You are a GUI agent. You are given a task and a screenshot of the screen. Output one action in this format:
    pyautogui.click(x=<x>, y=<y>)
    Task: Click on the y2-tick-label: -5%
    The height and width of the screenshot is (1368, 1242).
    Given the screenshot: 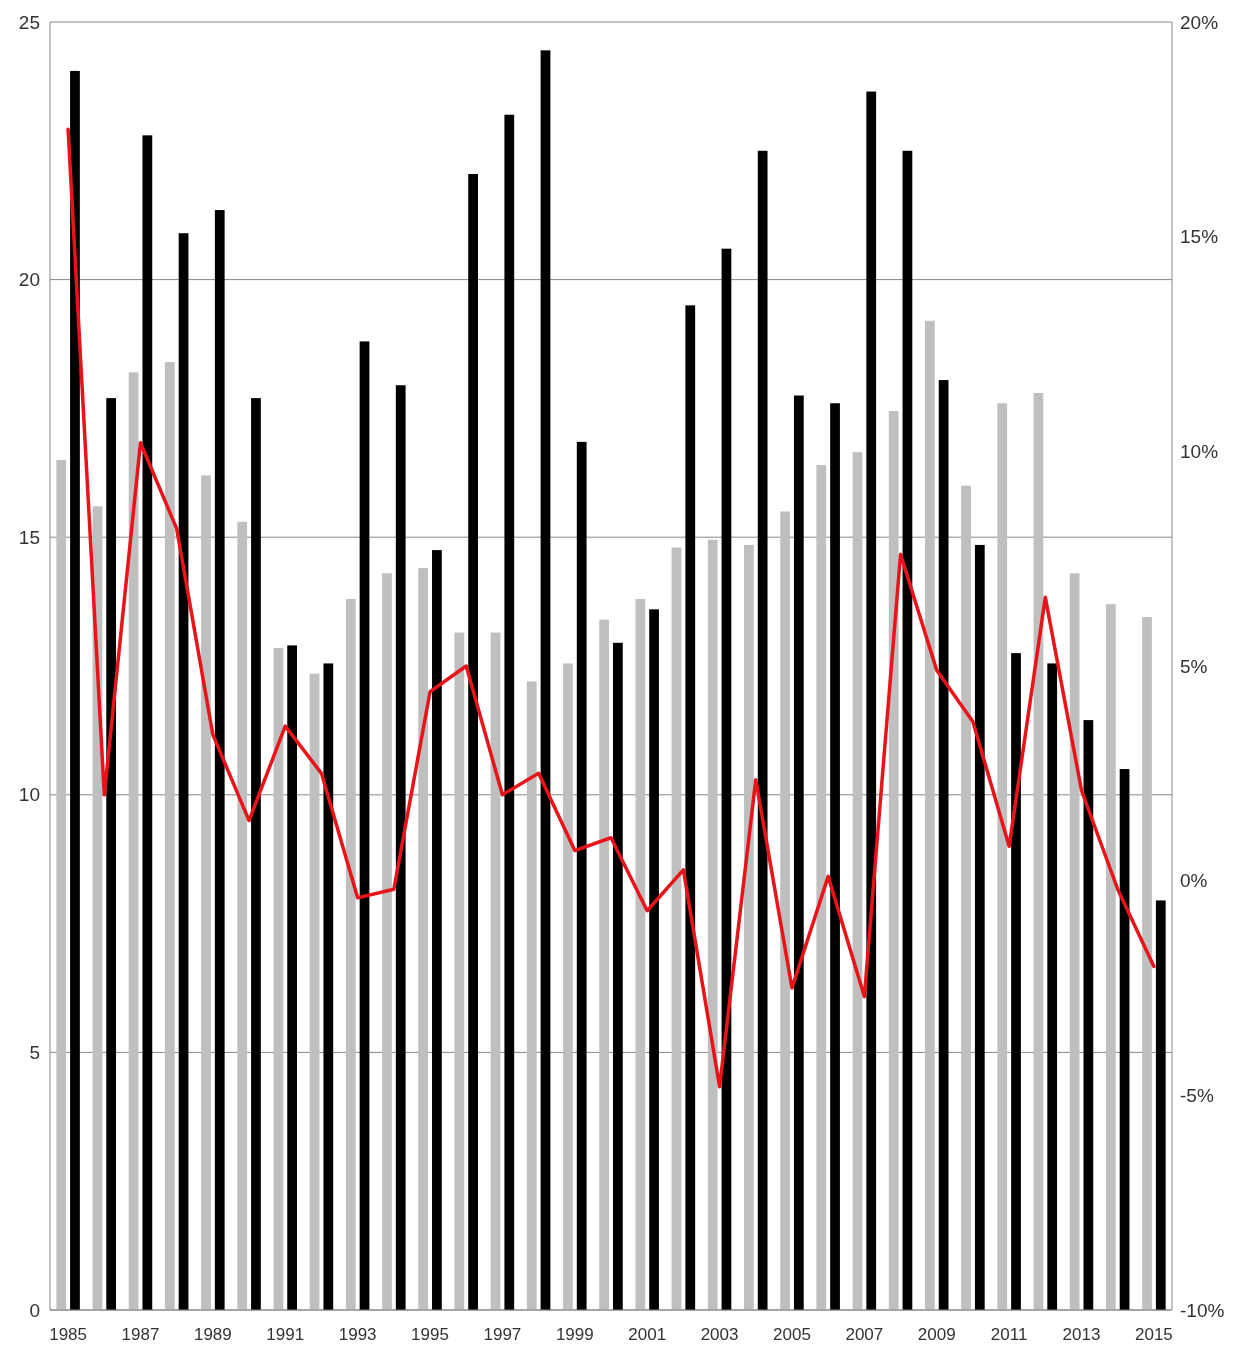 What is the action you would take?
    pyautogui.click(x=1197, y=1095)
    